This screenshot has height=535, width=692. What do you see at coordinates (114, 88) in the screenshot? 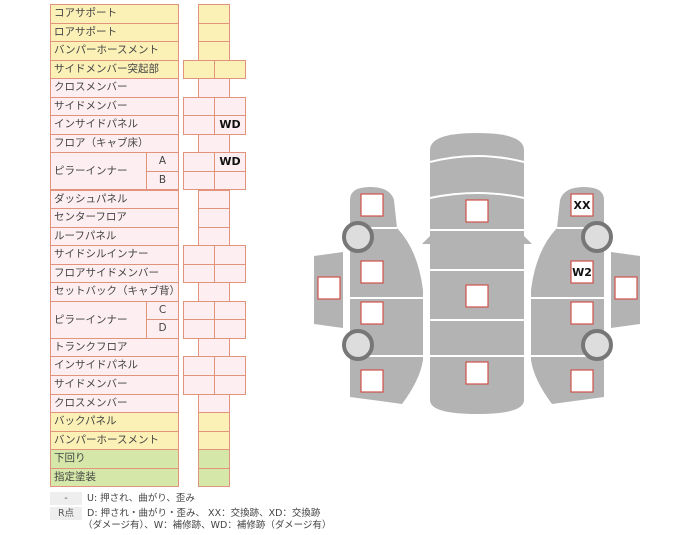
I see `row-label: クロスメンバー` at bounding box center [114, 88].